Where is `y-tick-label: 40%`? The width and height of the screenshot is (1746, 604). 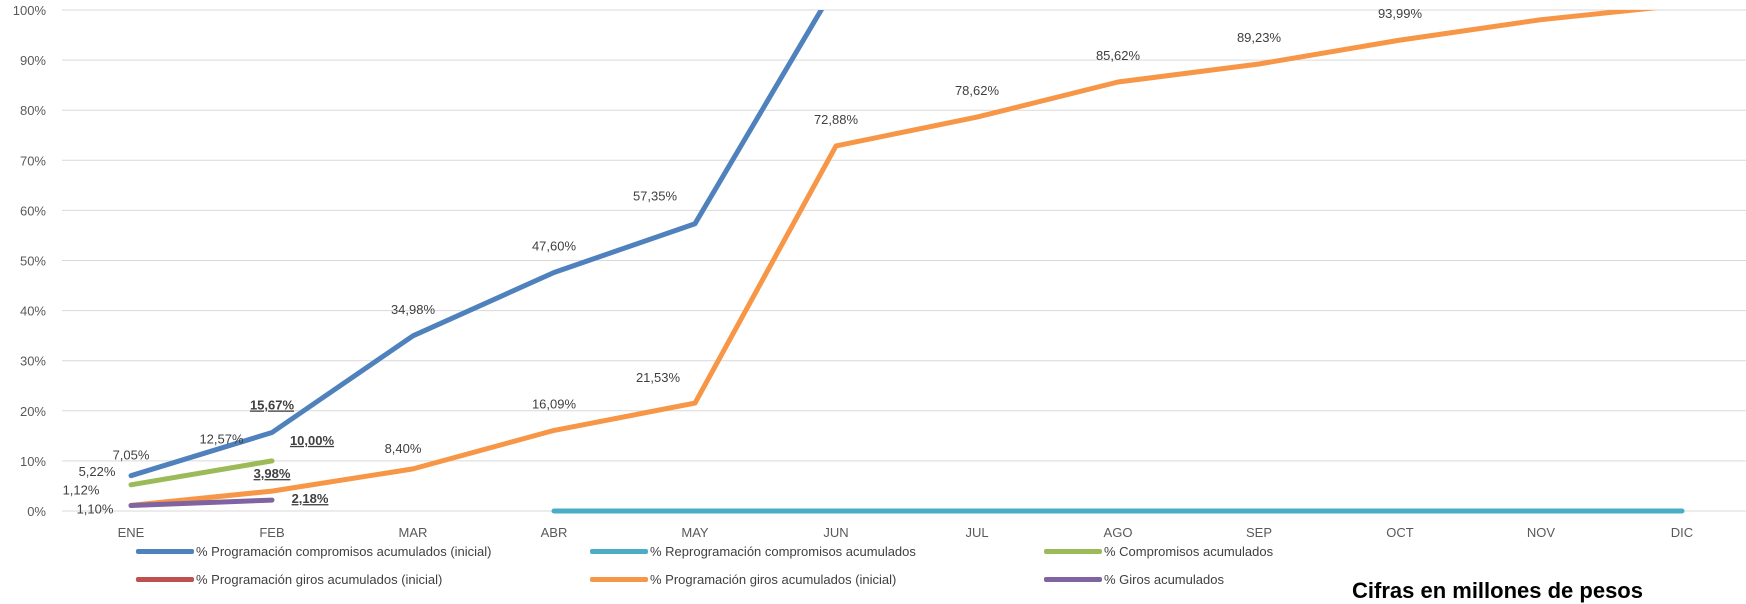 y-tick-label: 40% is located at coordinates (33, 311).